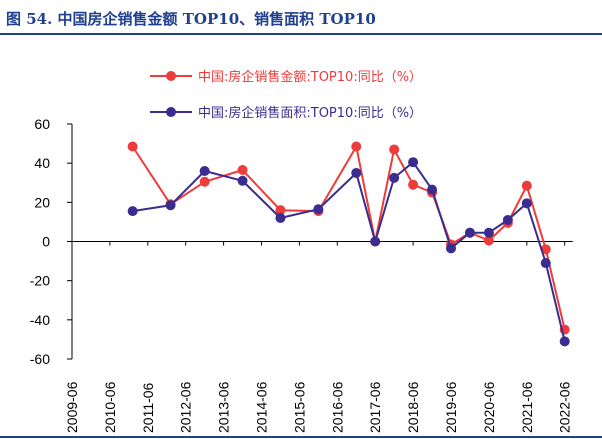 This screenshot has height=439, width=602. Describe the element at coordinates (451, 407) in the screenshot. I see `x-tick-label: 2019-06` at that location.